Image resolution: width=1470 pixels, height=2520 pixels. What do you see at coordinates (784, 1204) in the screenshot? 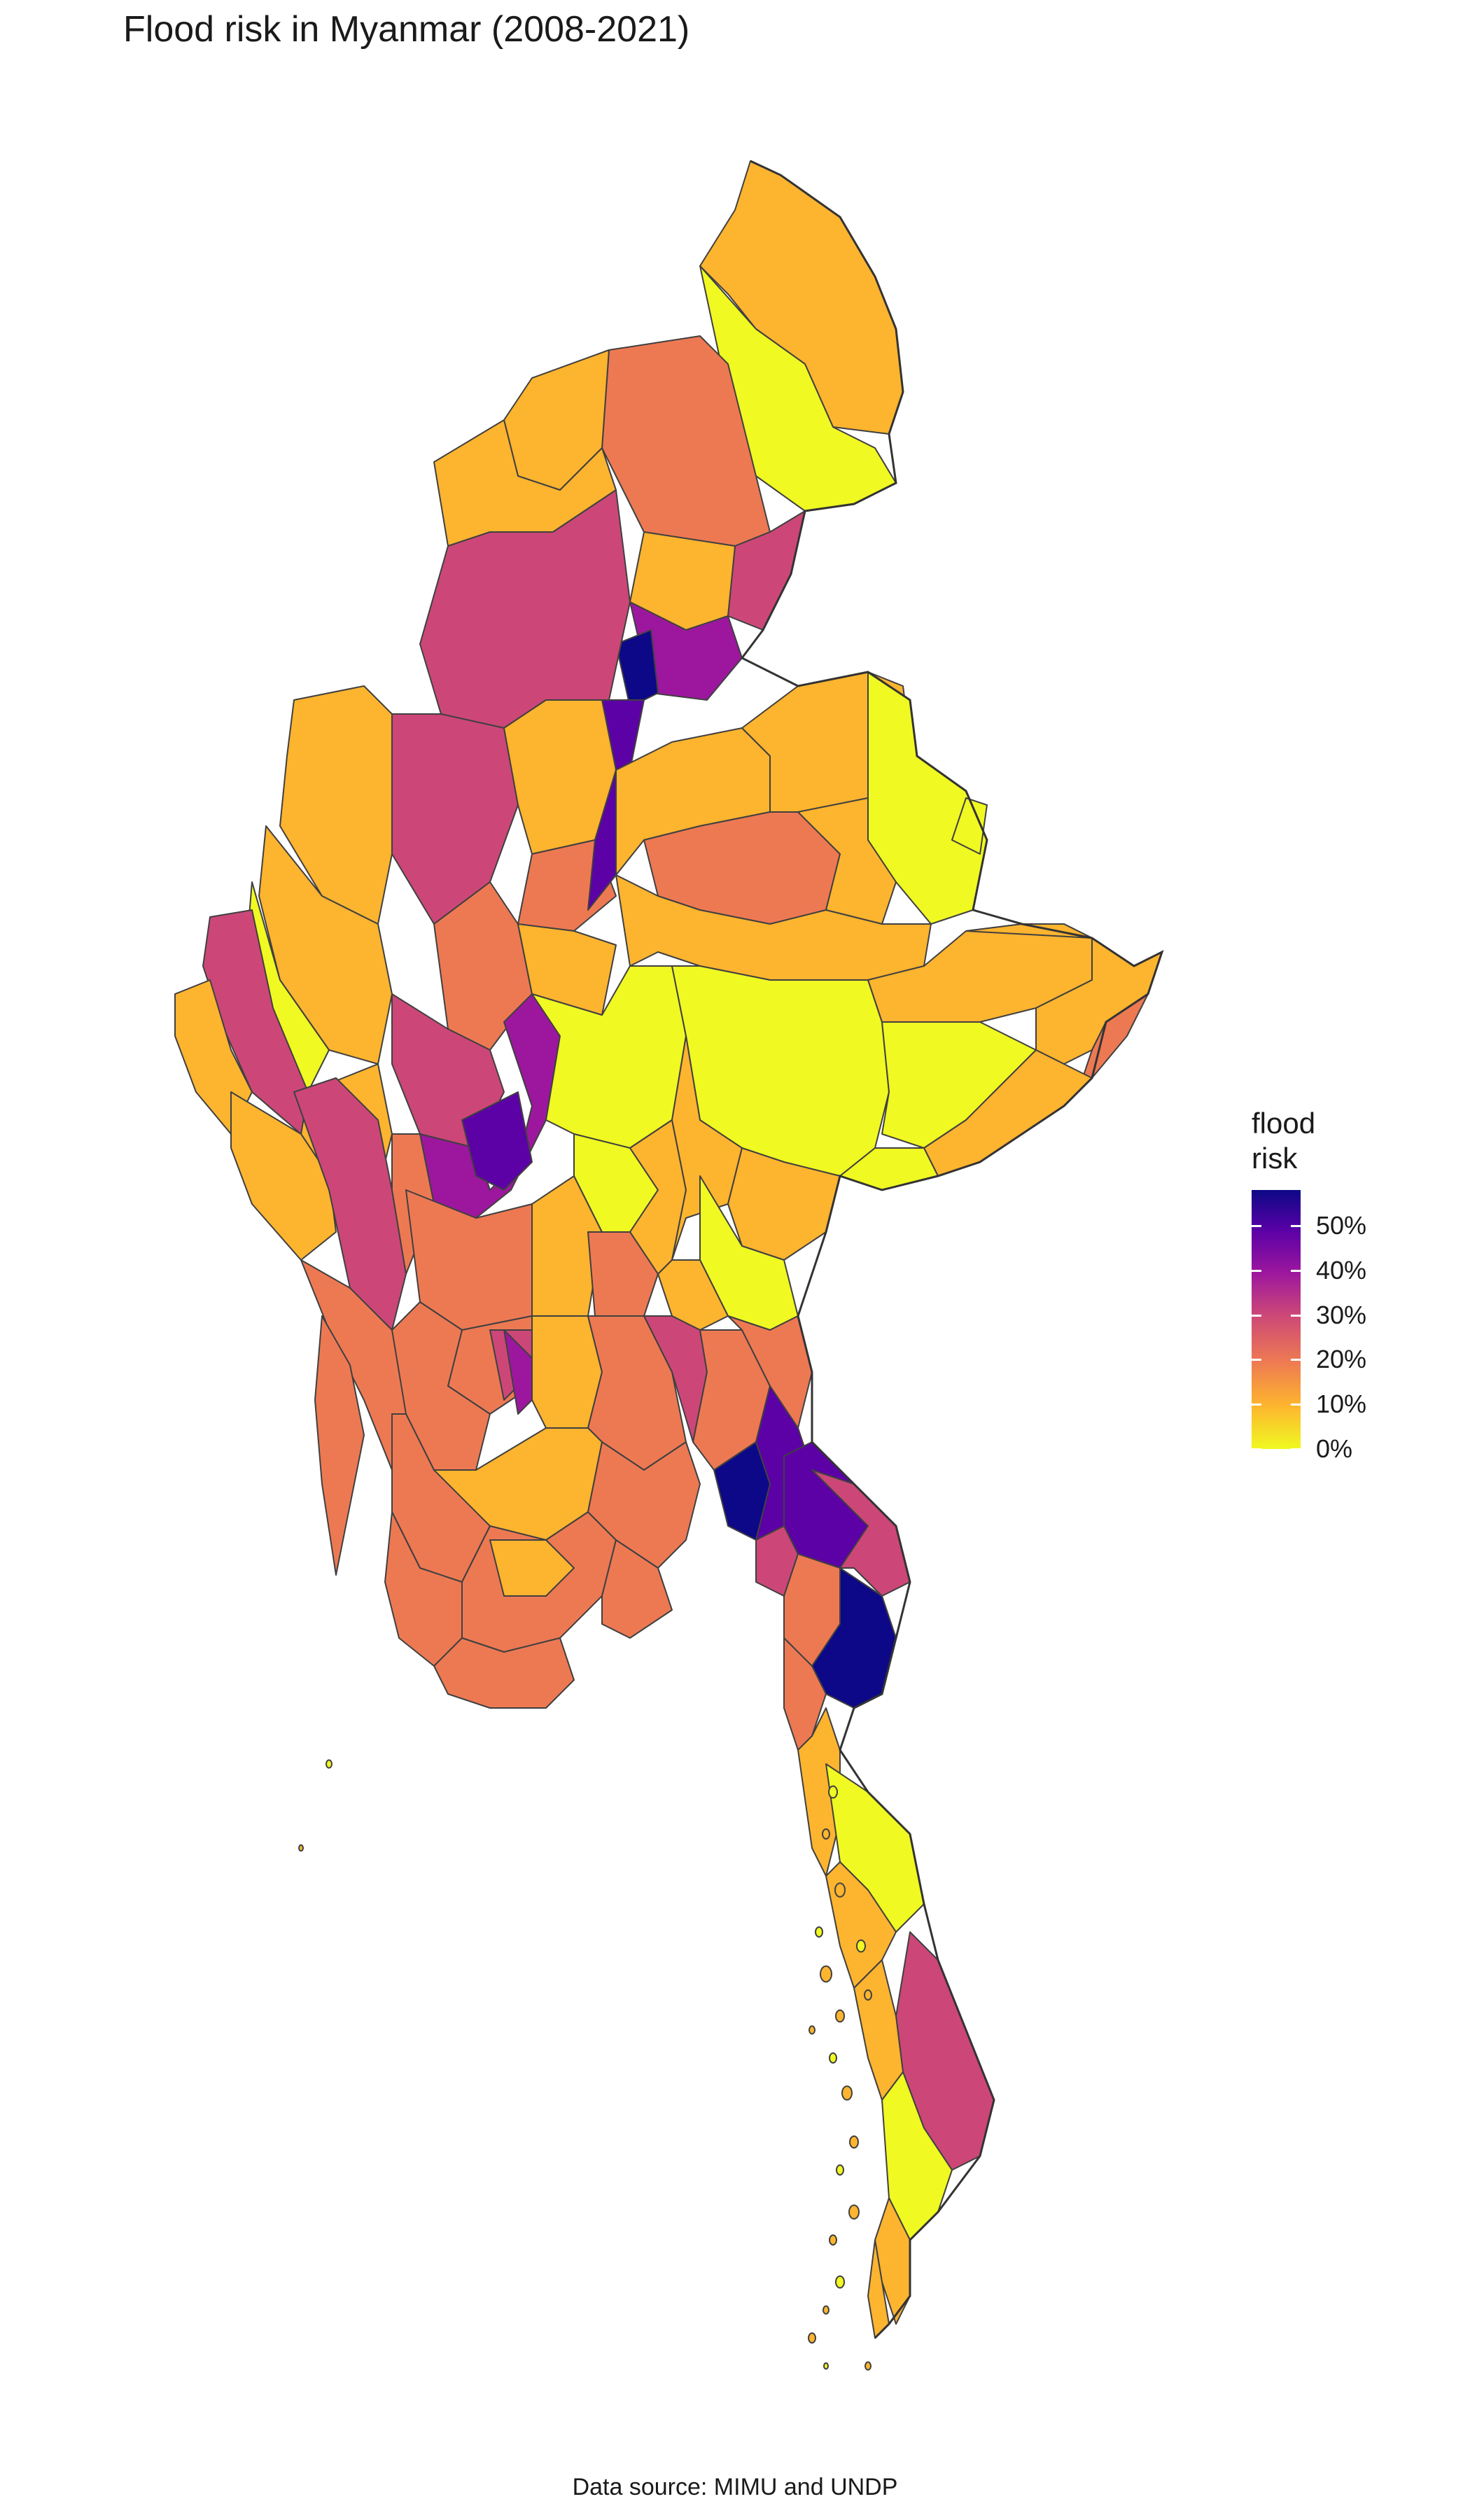
I see `region-shan-south` at bounding box center [784, 1204].